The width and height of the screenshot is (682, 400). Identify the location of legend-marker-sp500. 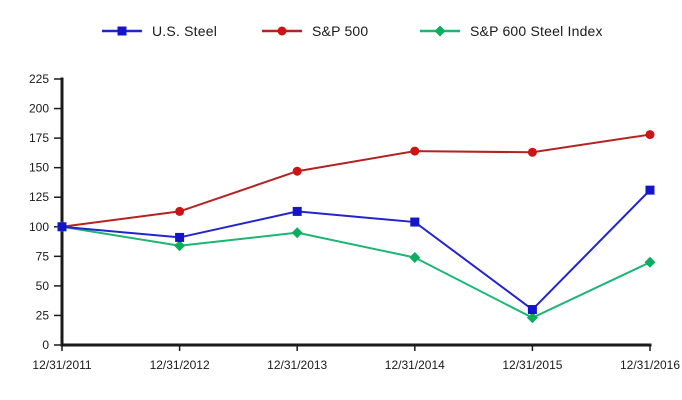
(282, 31).